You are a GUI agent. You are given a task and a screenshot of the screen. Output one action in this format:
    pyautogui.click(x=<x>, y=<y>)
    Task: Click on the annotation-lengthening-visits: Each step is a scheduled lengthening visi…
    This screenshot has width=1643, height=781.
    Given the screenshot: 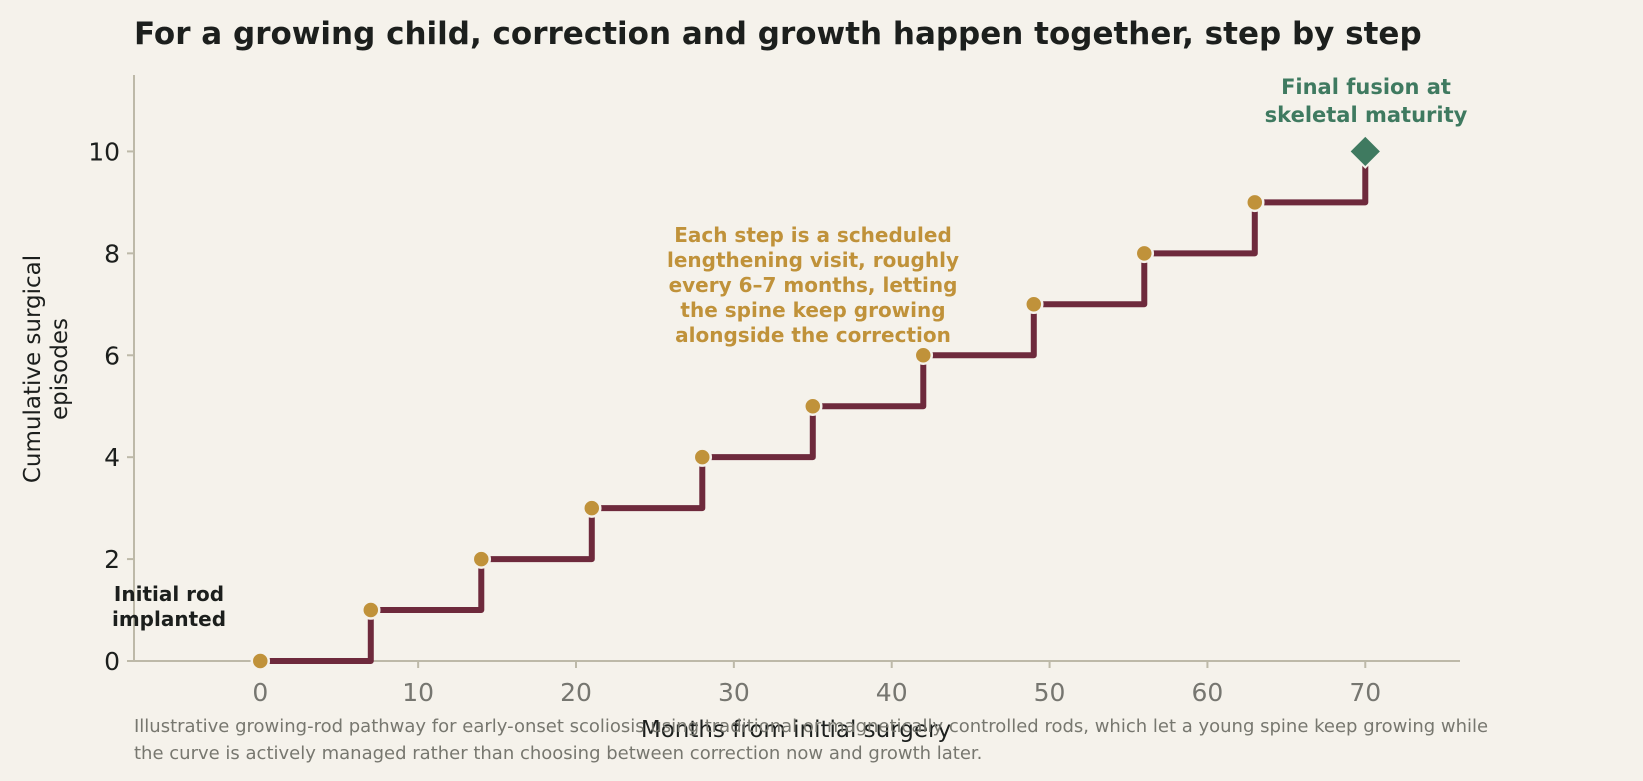 What is the action you would take?
    pyautogui.click(x=813, y=285)
    